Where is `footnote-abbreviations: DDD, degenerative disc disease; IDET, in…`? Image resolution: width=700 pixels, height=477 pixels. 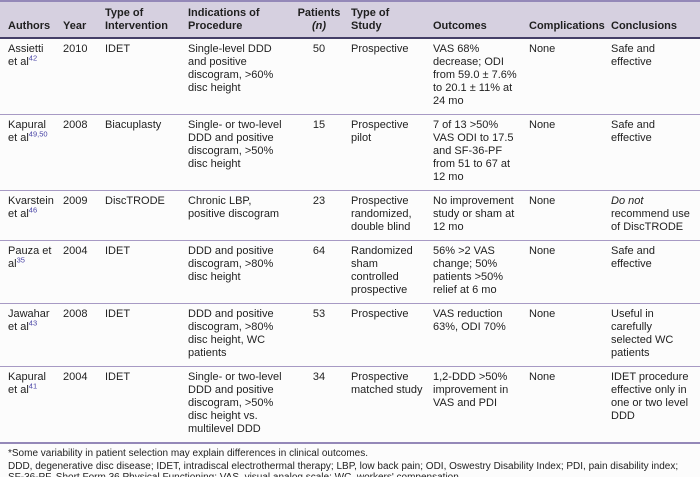
footnote-abbreviations: DDD, degenerative disc disease; IDET, in… is located at coordinates (343, 468).